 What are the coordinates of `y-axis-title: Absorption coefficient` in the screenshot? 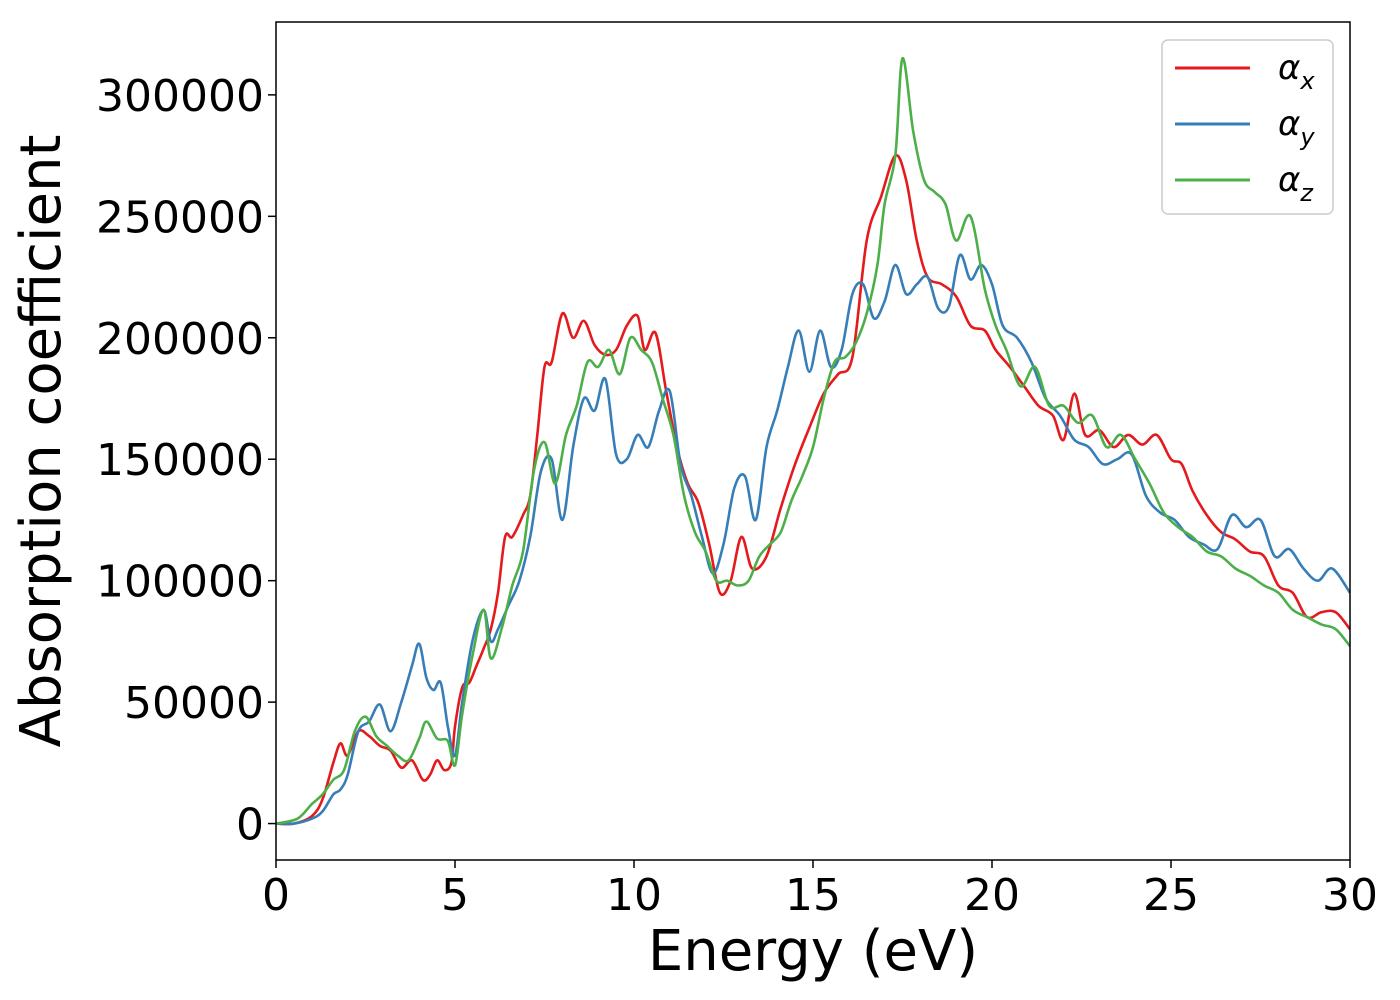 It's located at (41, 441).